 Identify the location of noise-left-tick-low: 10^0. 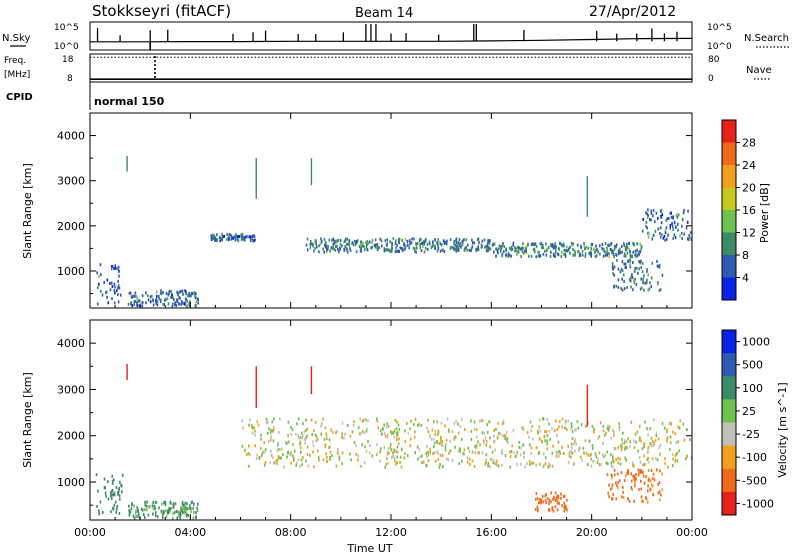
(66, 47).